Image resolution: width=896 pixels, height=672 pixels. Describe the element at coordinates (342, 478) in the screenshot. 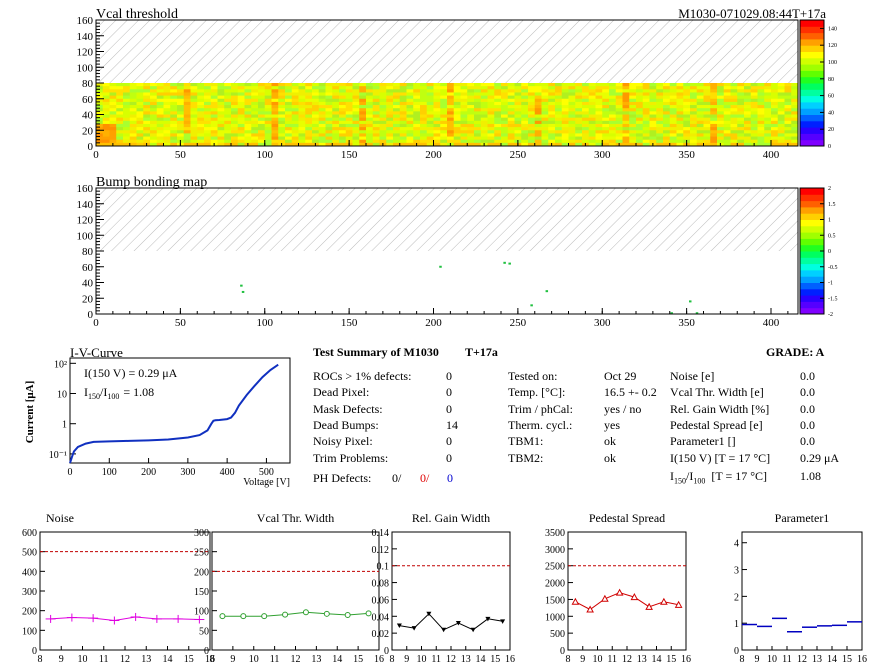

I see `ph-defects-label: PH Defects:` at that location.